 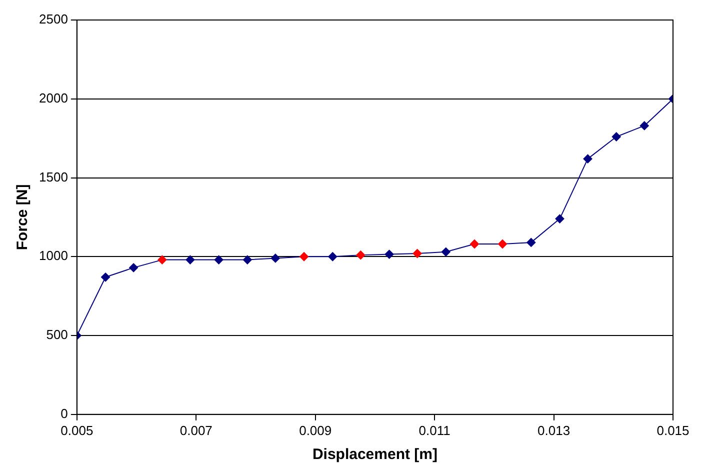 I want to click on x-tick-label: 0.007, so click(x=196, y=430).